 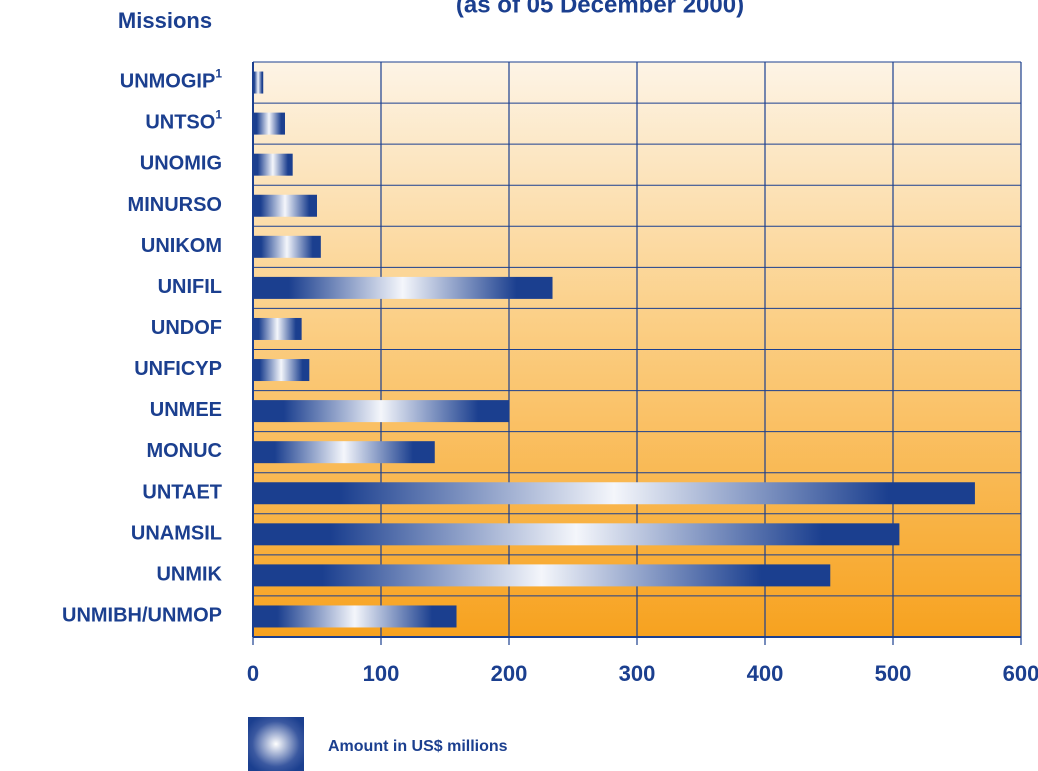 I want to click on y-tick-label: UNFICYP, so click(x=178, y=369).